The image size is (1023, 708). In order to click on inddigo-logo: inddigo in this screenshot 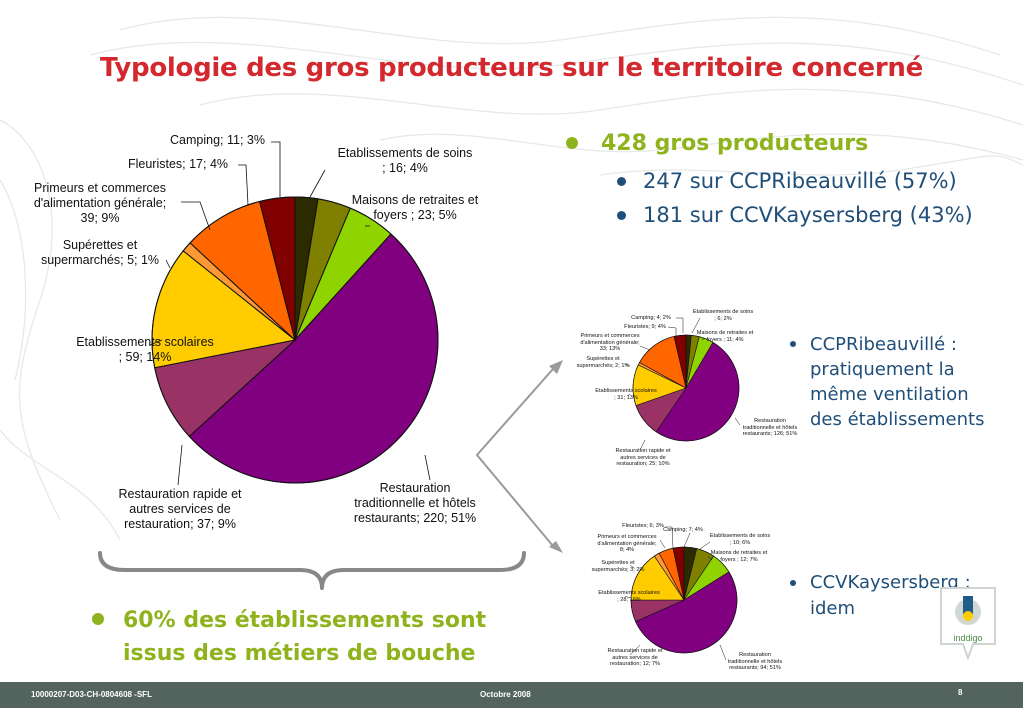, I will do `click(968, 621)`.